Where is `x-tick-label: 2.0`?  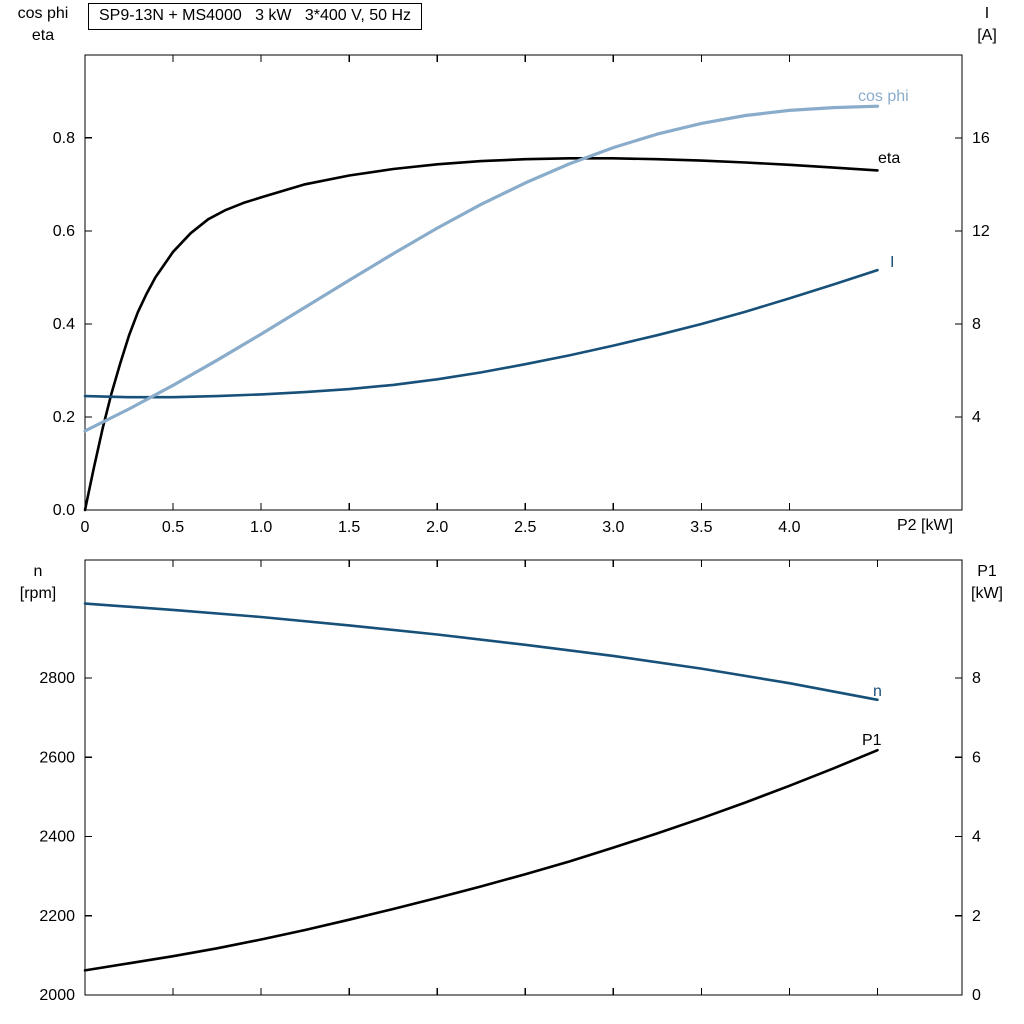 x-tick-label: 2.0 is located at coordinates (437, 527).